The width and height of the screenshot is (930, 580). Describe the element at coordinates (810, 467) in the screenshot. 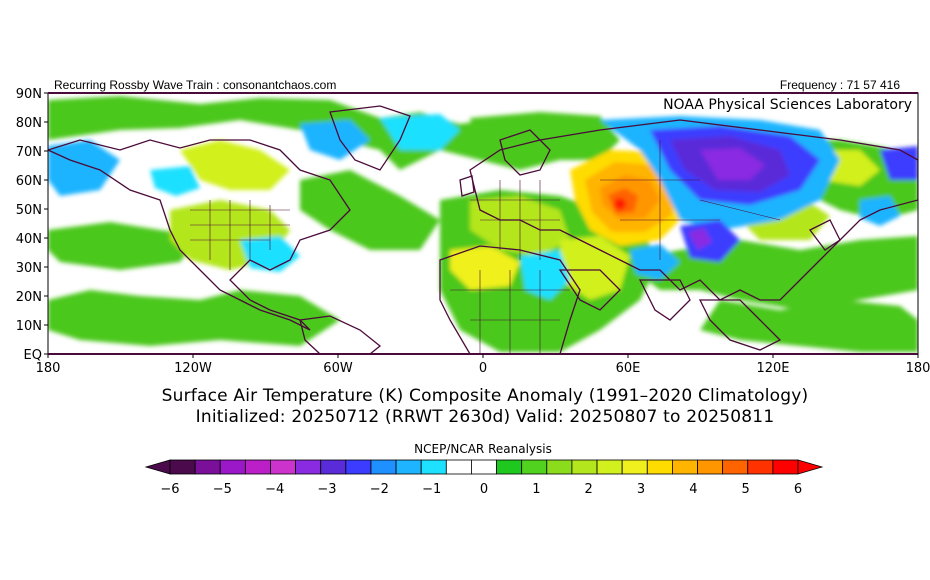

I see `colorbar-arrow-right` at that location.